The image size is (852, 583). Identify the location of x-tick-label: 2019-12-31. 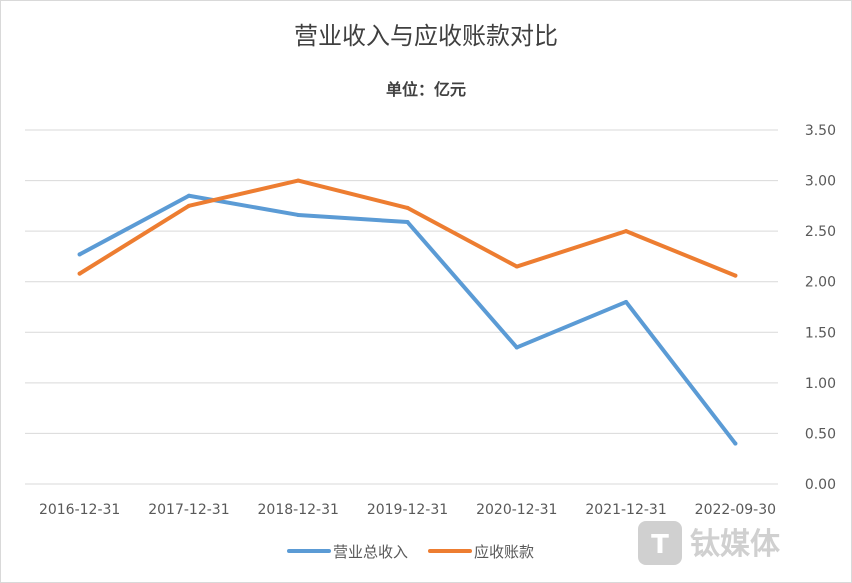
(407, 510).